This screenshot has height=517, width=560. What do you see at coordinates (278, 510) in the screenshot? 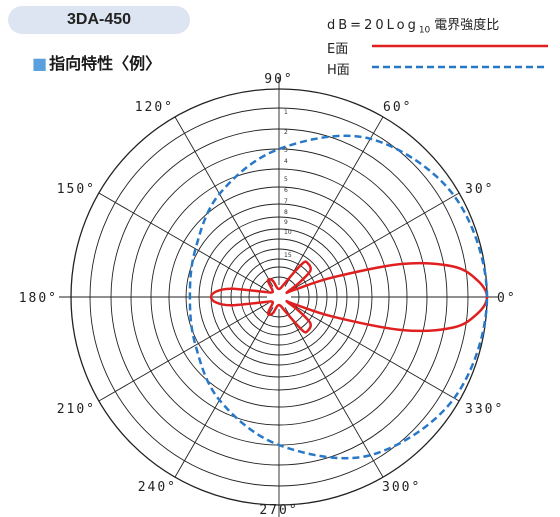
I see `angle-tick-label: 270°` at bounding box center [278, 510].